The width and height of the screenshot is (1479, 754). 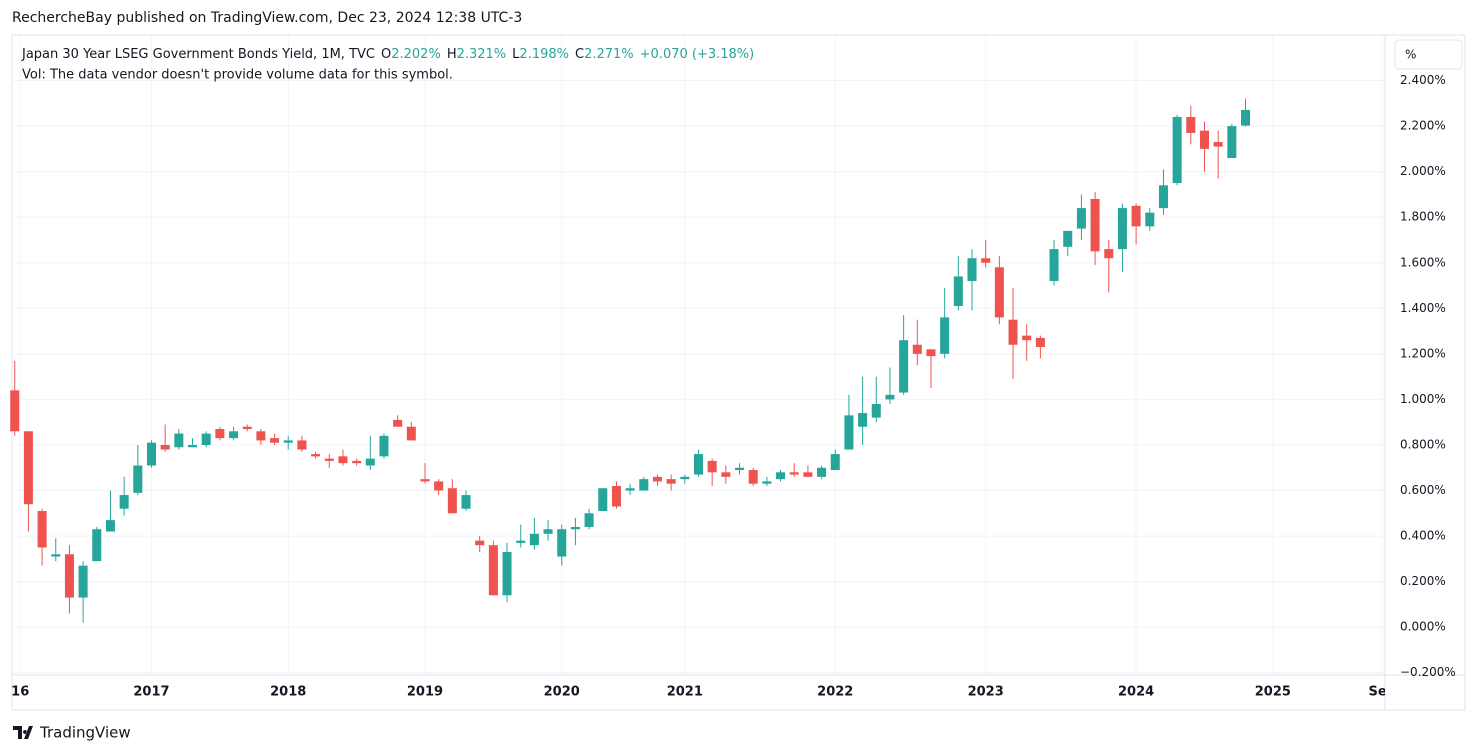 What do you see at coordinates (1423, 536) in the screenshot?
I see `y-tick-label: 0.400%` at bounding box center [1423, 536].